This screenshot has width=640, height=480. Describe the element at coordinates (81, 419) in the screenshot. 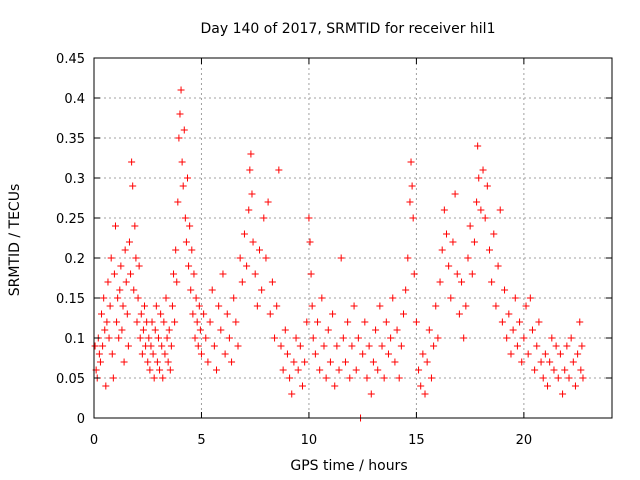

I see `y-tick-label: 0` at that location.